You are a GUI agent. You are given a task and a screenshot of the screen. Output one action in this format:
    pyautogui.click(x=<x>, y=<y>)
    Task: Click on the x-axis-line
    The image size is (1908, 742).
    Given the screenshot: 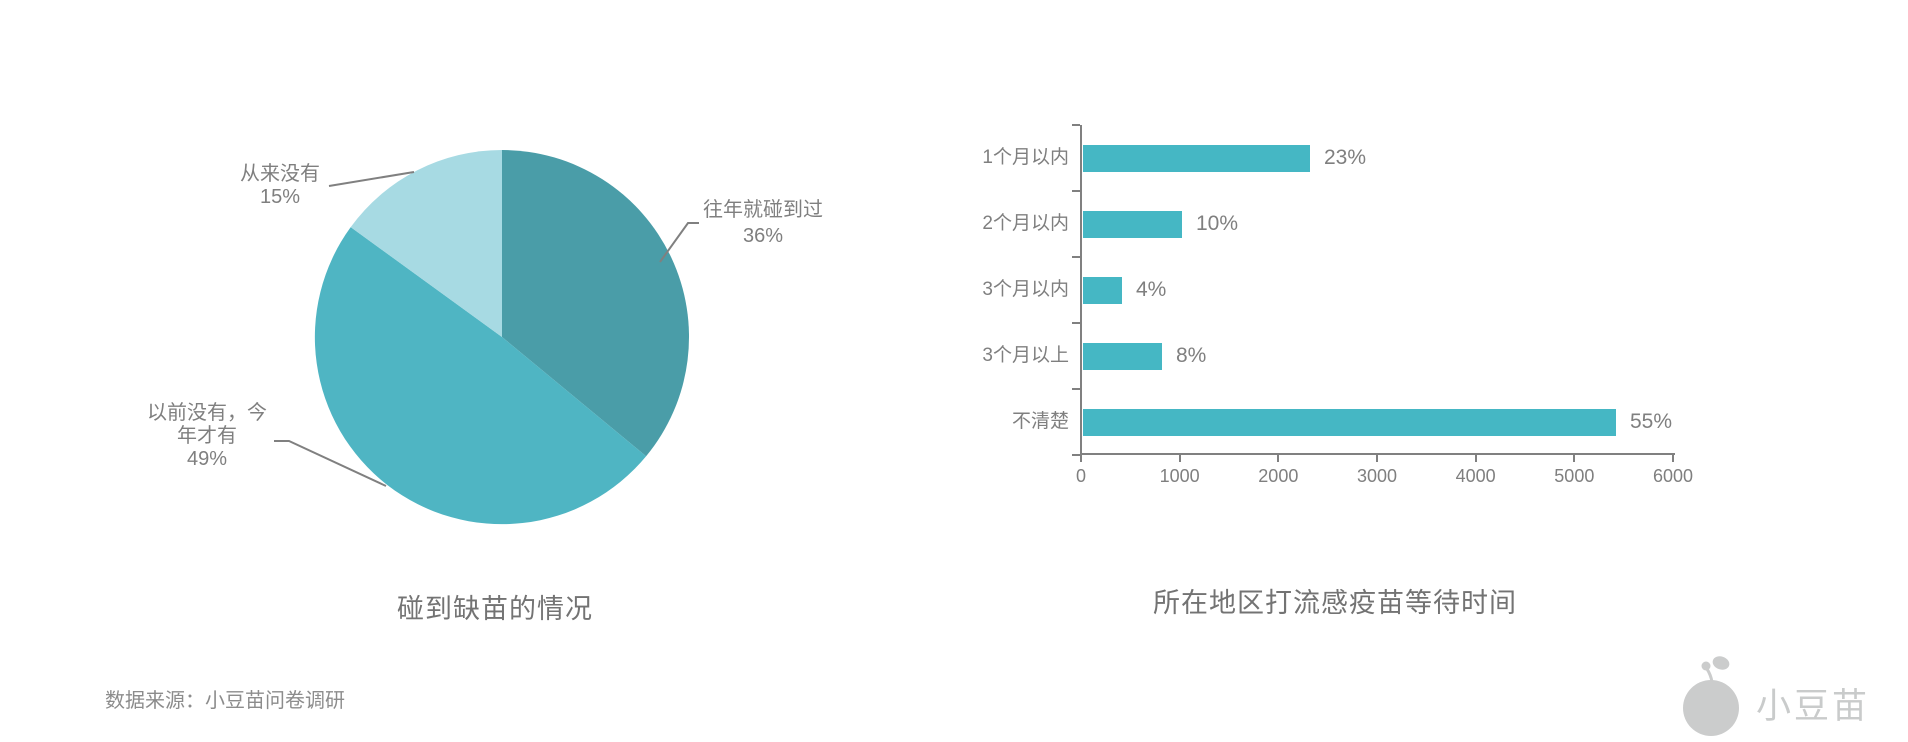 What is the action you would take?
    pyautogui.click(x=1377, y=454)
    